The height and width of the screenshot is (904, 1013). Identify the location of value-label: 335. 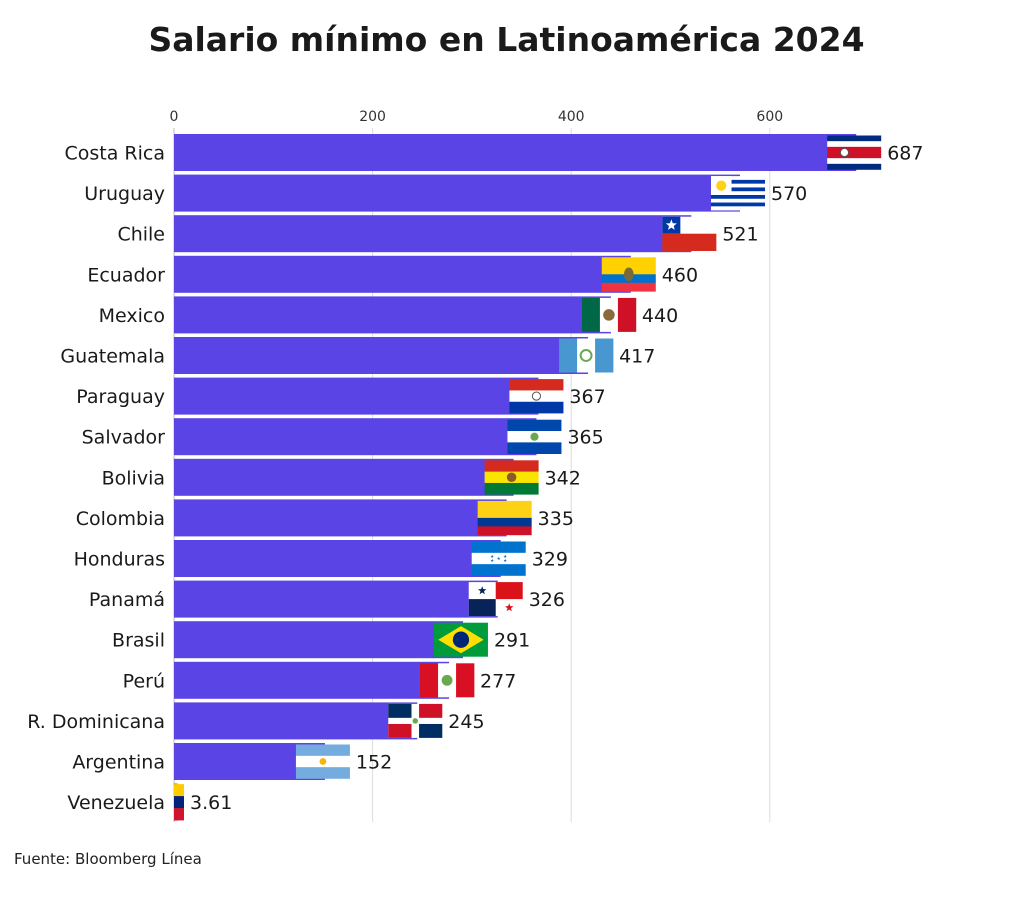
(556, 519).